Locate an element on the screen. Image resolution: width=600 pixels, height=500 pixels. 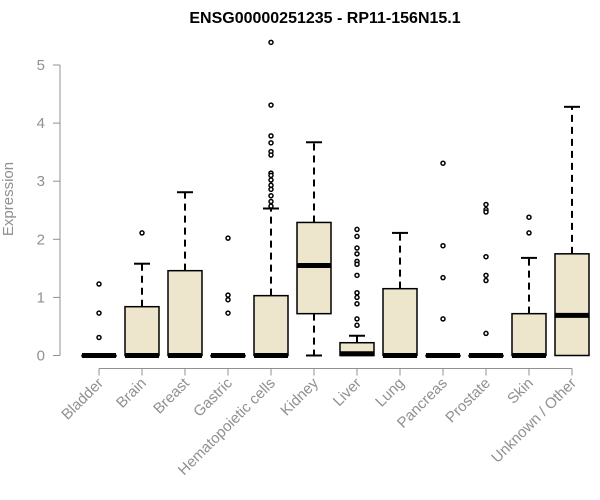
y-tick-label: 1 is located at coordinates (41, 297).